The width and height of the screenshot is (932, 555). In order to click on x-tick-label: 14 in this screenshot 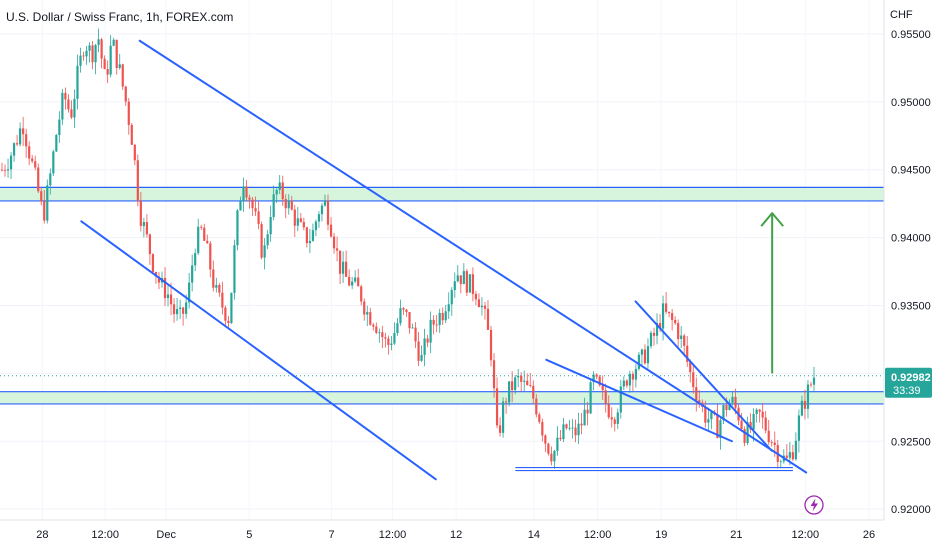, I will do `click(534, 535)`.